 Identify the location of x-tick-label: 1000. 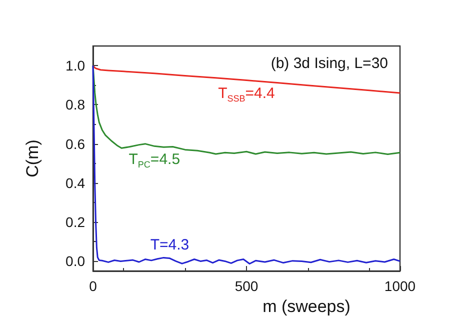
(400, 286).